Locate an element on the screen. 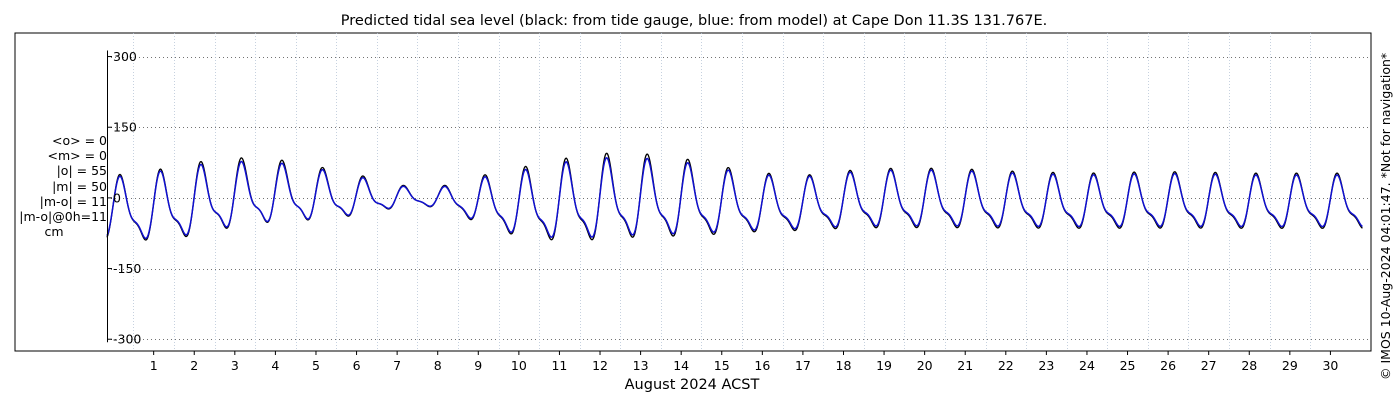 The width and height of the screenshot is (1400, 400). y-tick-label: -150 is located at coordinates (127, 268).